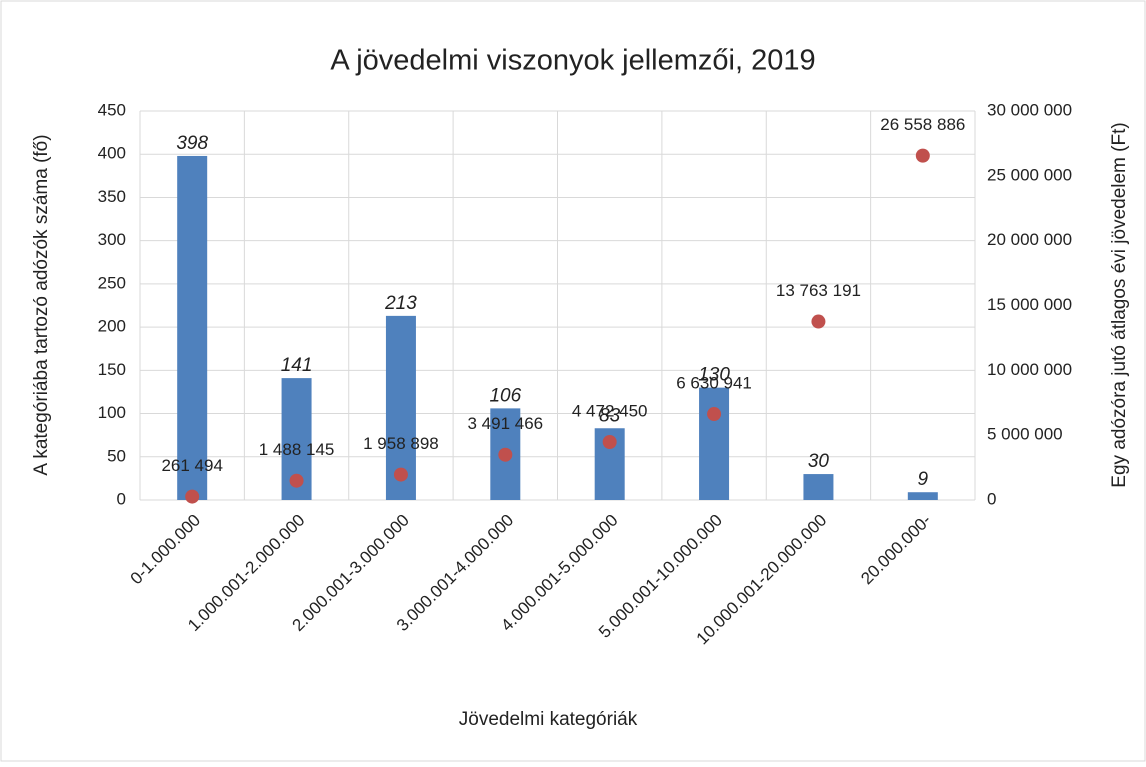  Describe the element at coordinates (297, 449) in the screenshot. I see `point-value-label: 1 488 145` at that location.